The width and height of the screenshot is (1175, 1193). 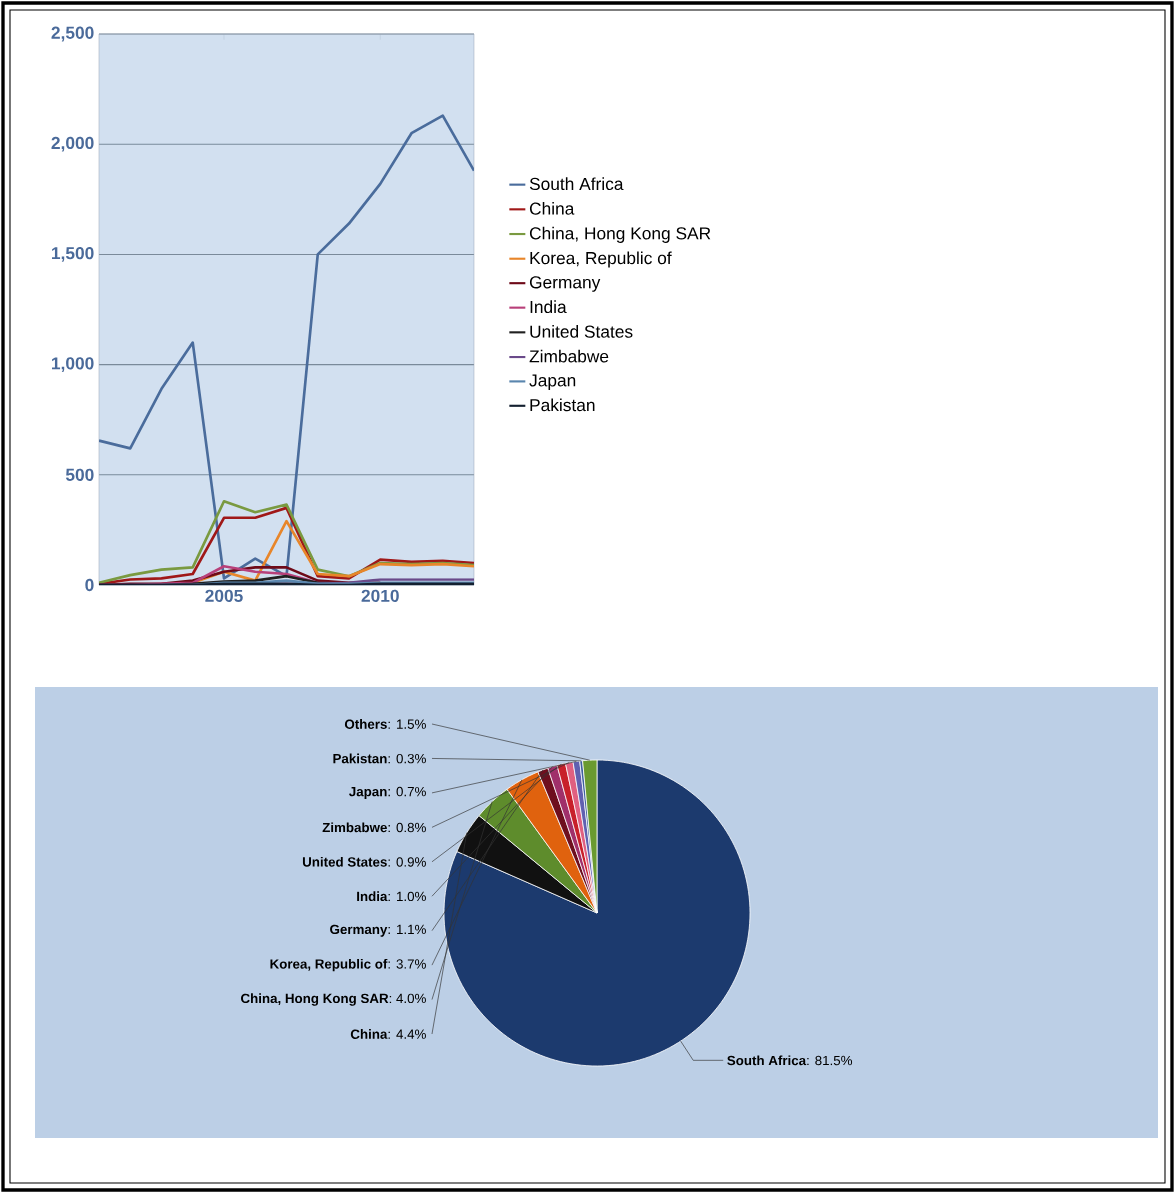 I want to click on data-label: : 0.7%, so click(x=407, y=791).